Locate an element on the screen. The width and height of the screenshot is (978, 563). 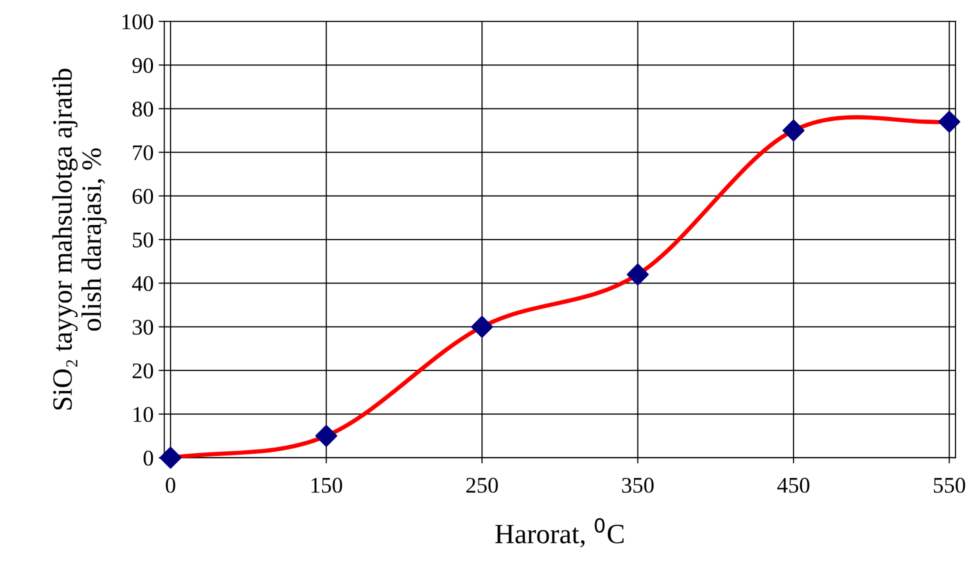
y-tick-label: 0 is located at coordinates (149, 458).